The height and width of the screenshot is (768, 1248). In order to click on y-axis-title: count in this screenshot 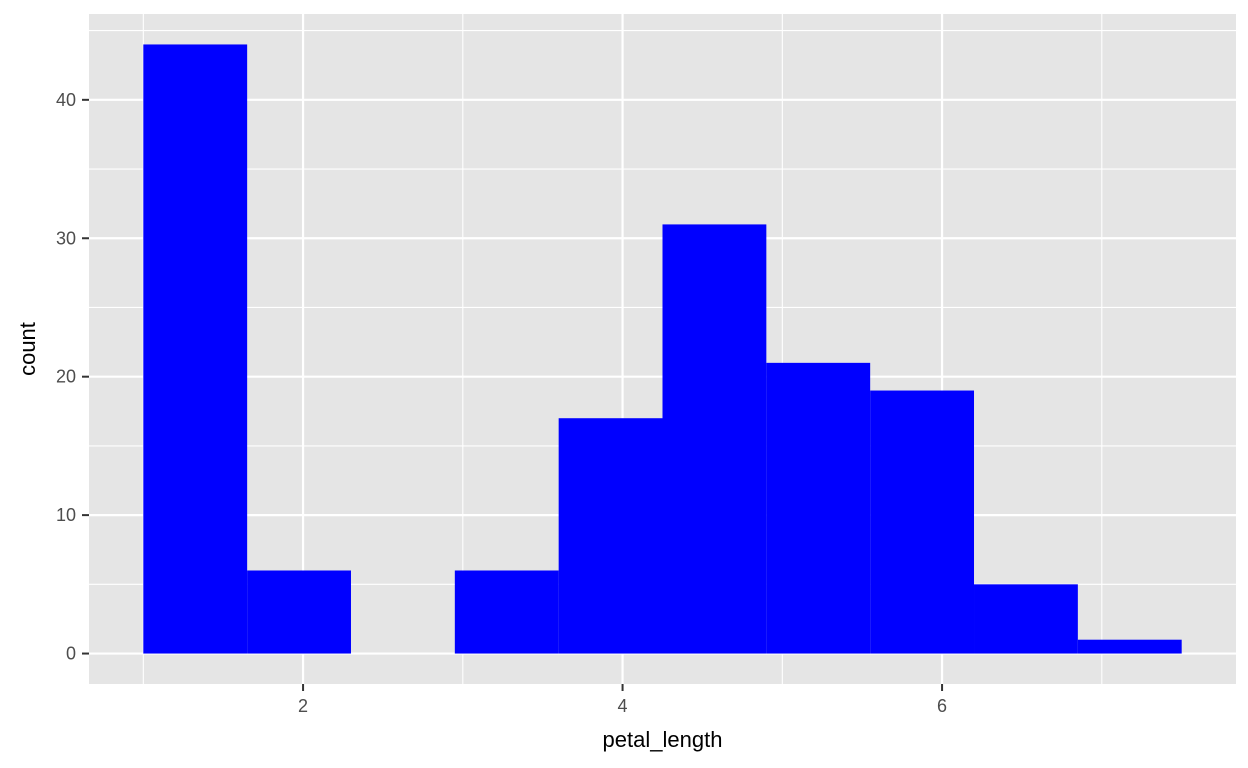, I will do `click(27, 349)`.